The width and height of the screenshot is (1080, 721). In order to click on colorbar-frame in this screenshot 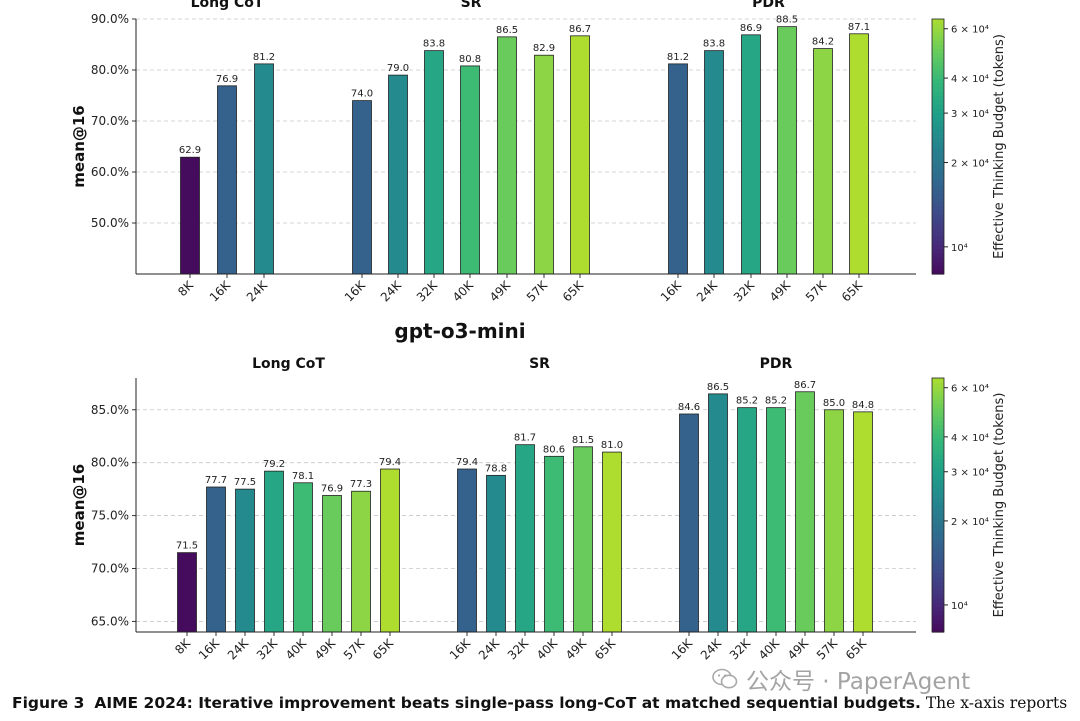, I will do `click(938, 505)`.